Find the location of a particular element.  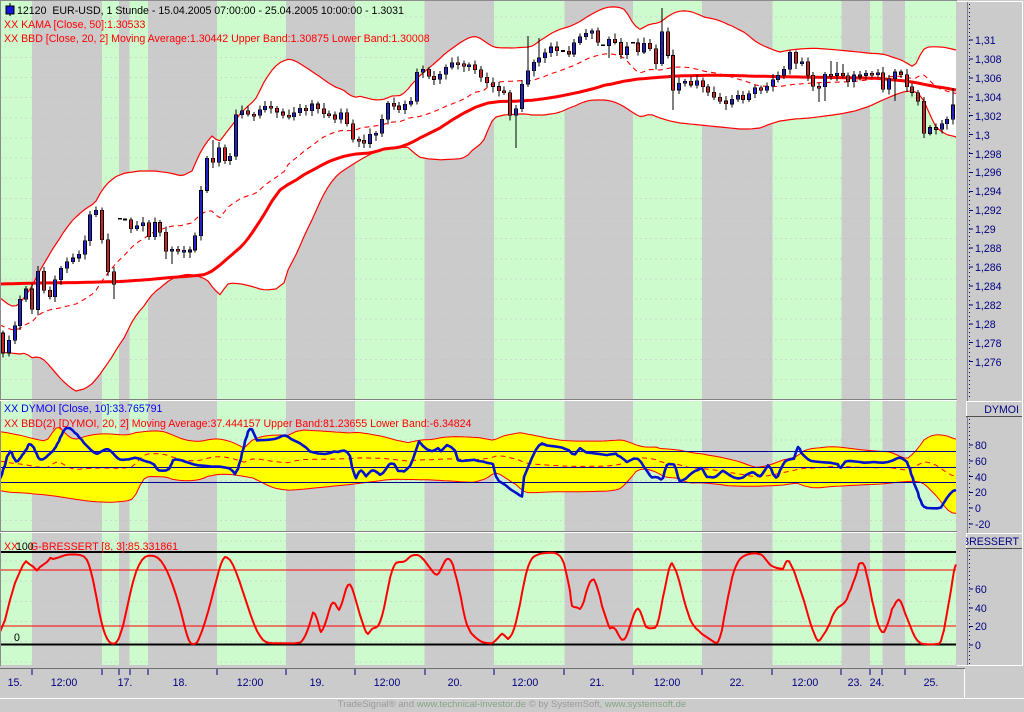

svg-text: XX KAMA [Close, 50]:1.30533 is located at coordinates (74, 25).